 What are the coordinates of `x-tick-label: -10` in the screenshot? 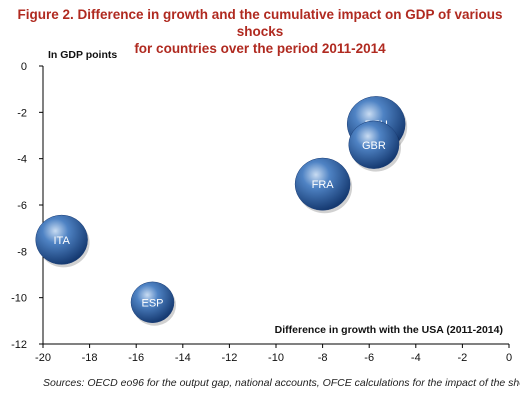 It's located at (276, 358).